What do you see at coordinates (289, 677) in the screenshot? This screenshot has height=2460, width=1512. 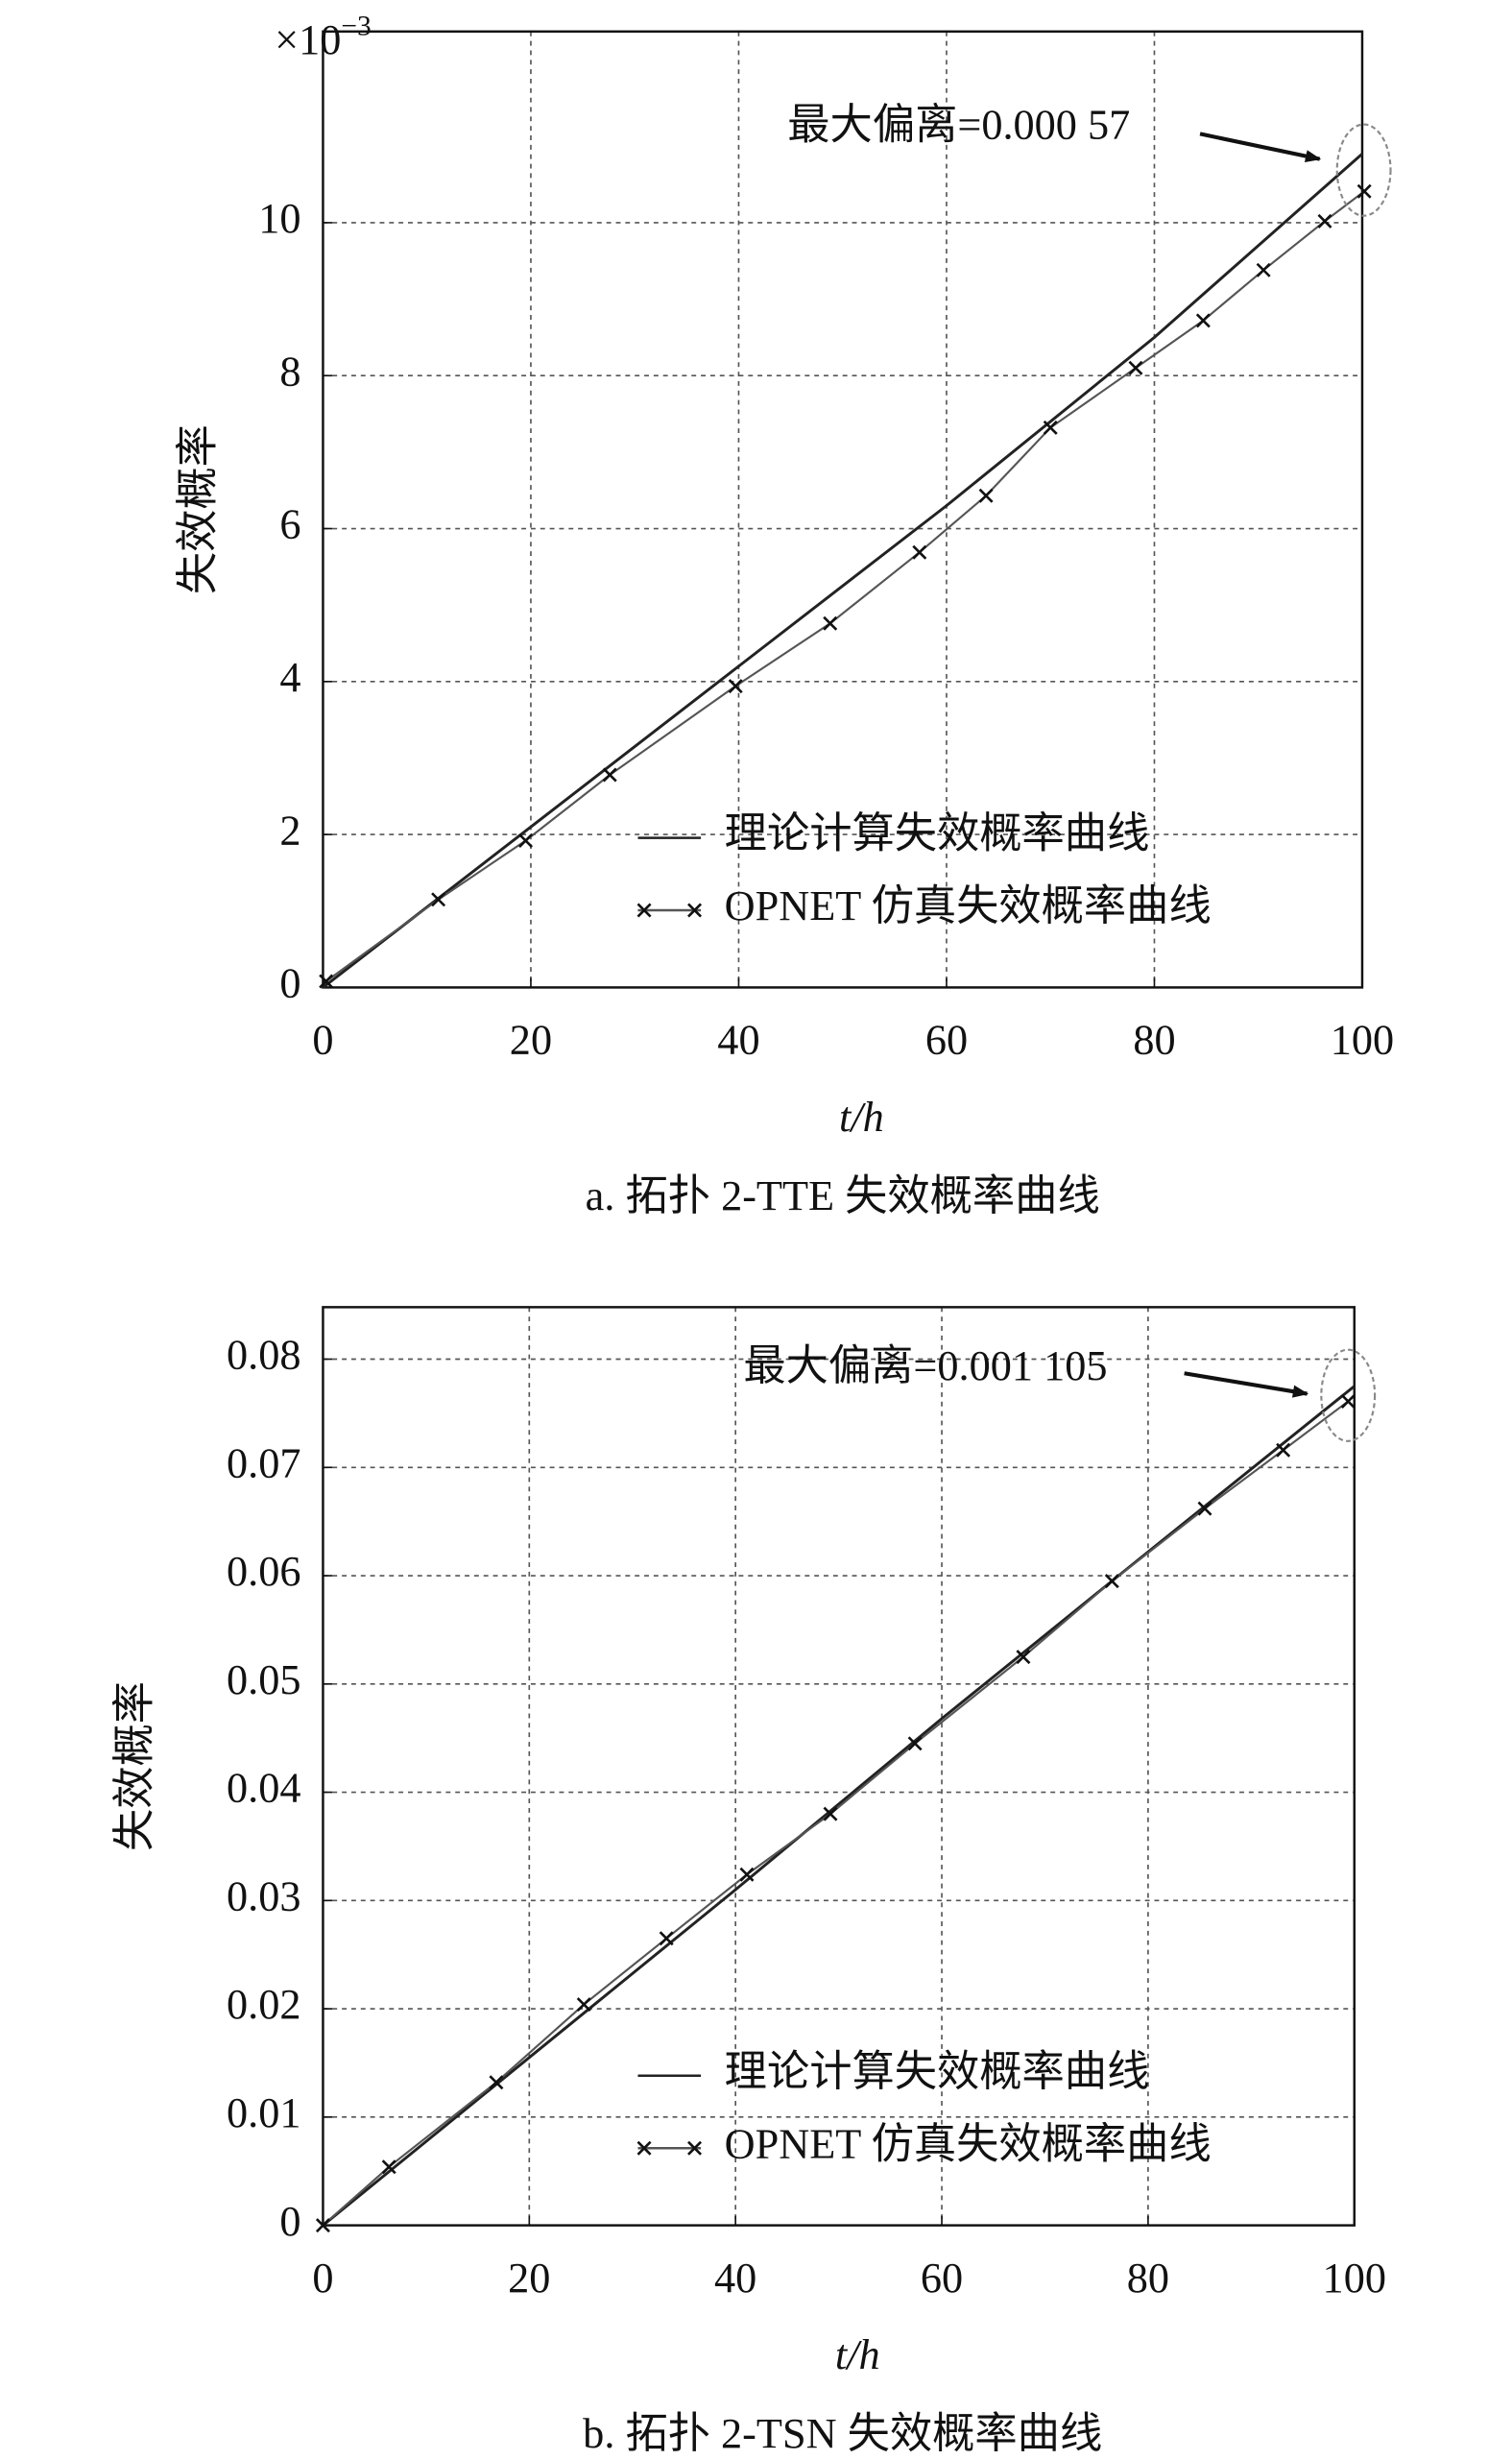 I see `y-tick-label: 4` at bounding box center [289, 677].